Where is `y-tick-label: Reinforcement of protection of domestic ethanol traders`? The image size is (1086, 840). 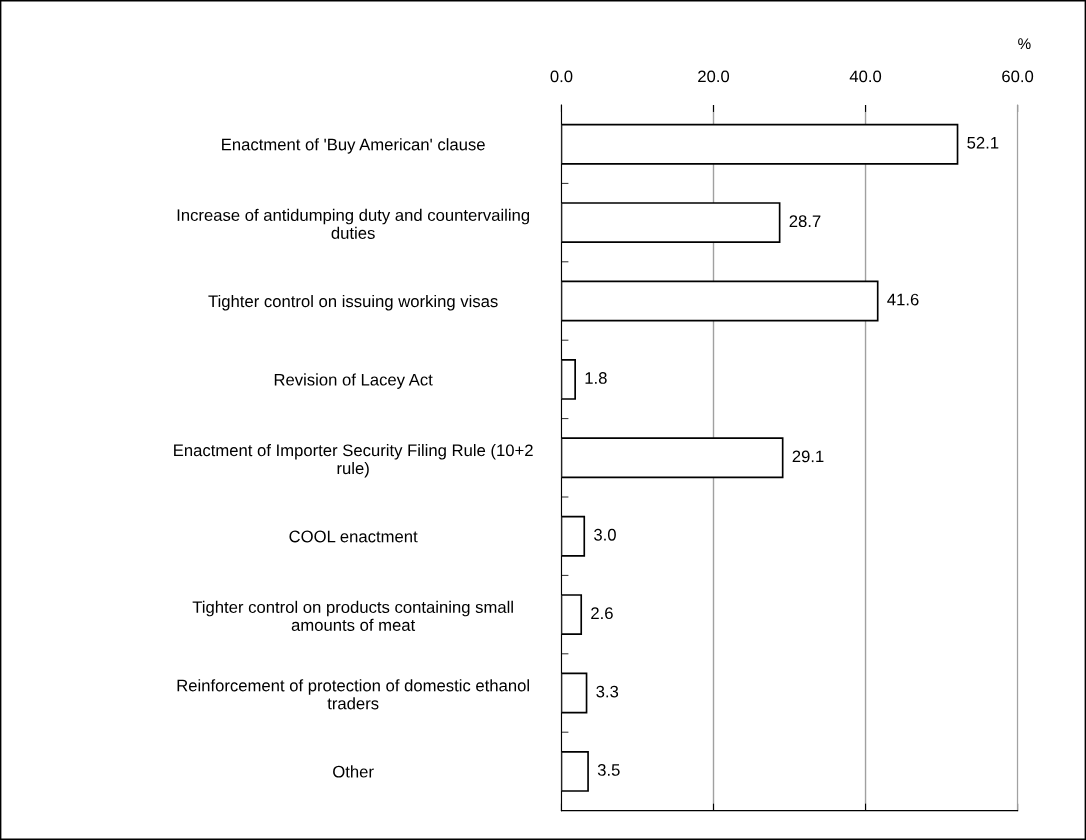 y-tick-label: Reinforcement of protection of domestic ethanol traders is located at coordinates (353, 694).